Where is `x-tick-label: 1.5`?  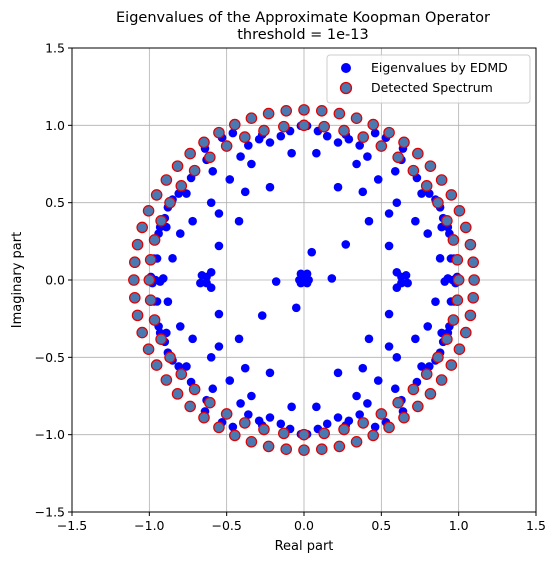 x-tick-label: 1.5 is located at coordinates (536, 525).